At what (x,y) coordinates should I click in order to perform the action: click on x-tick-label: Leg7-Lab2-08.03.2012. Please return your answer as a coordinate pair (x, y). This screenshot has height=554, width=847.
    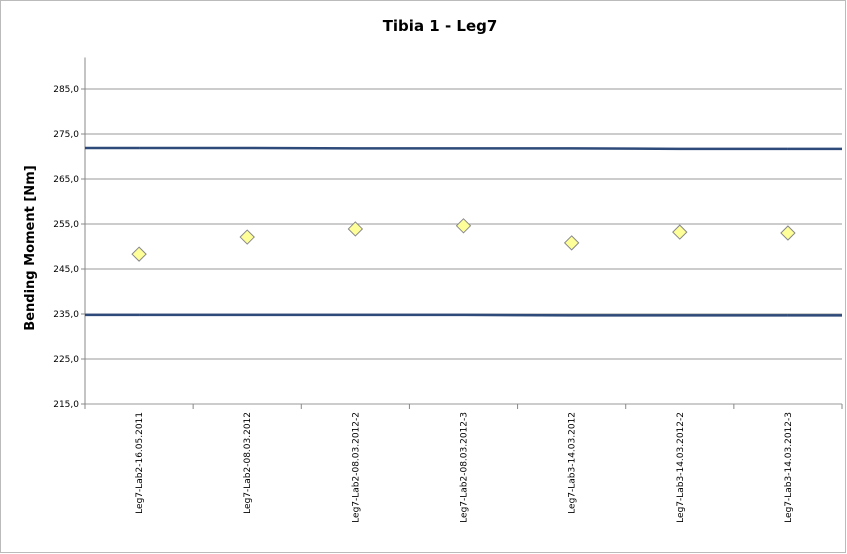
    Looking at the image, I should click on (248, 463).